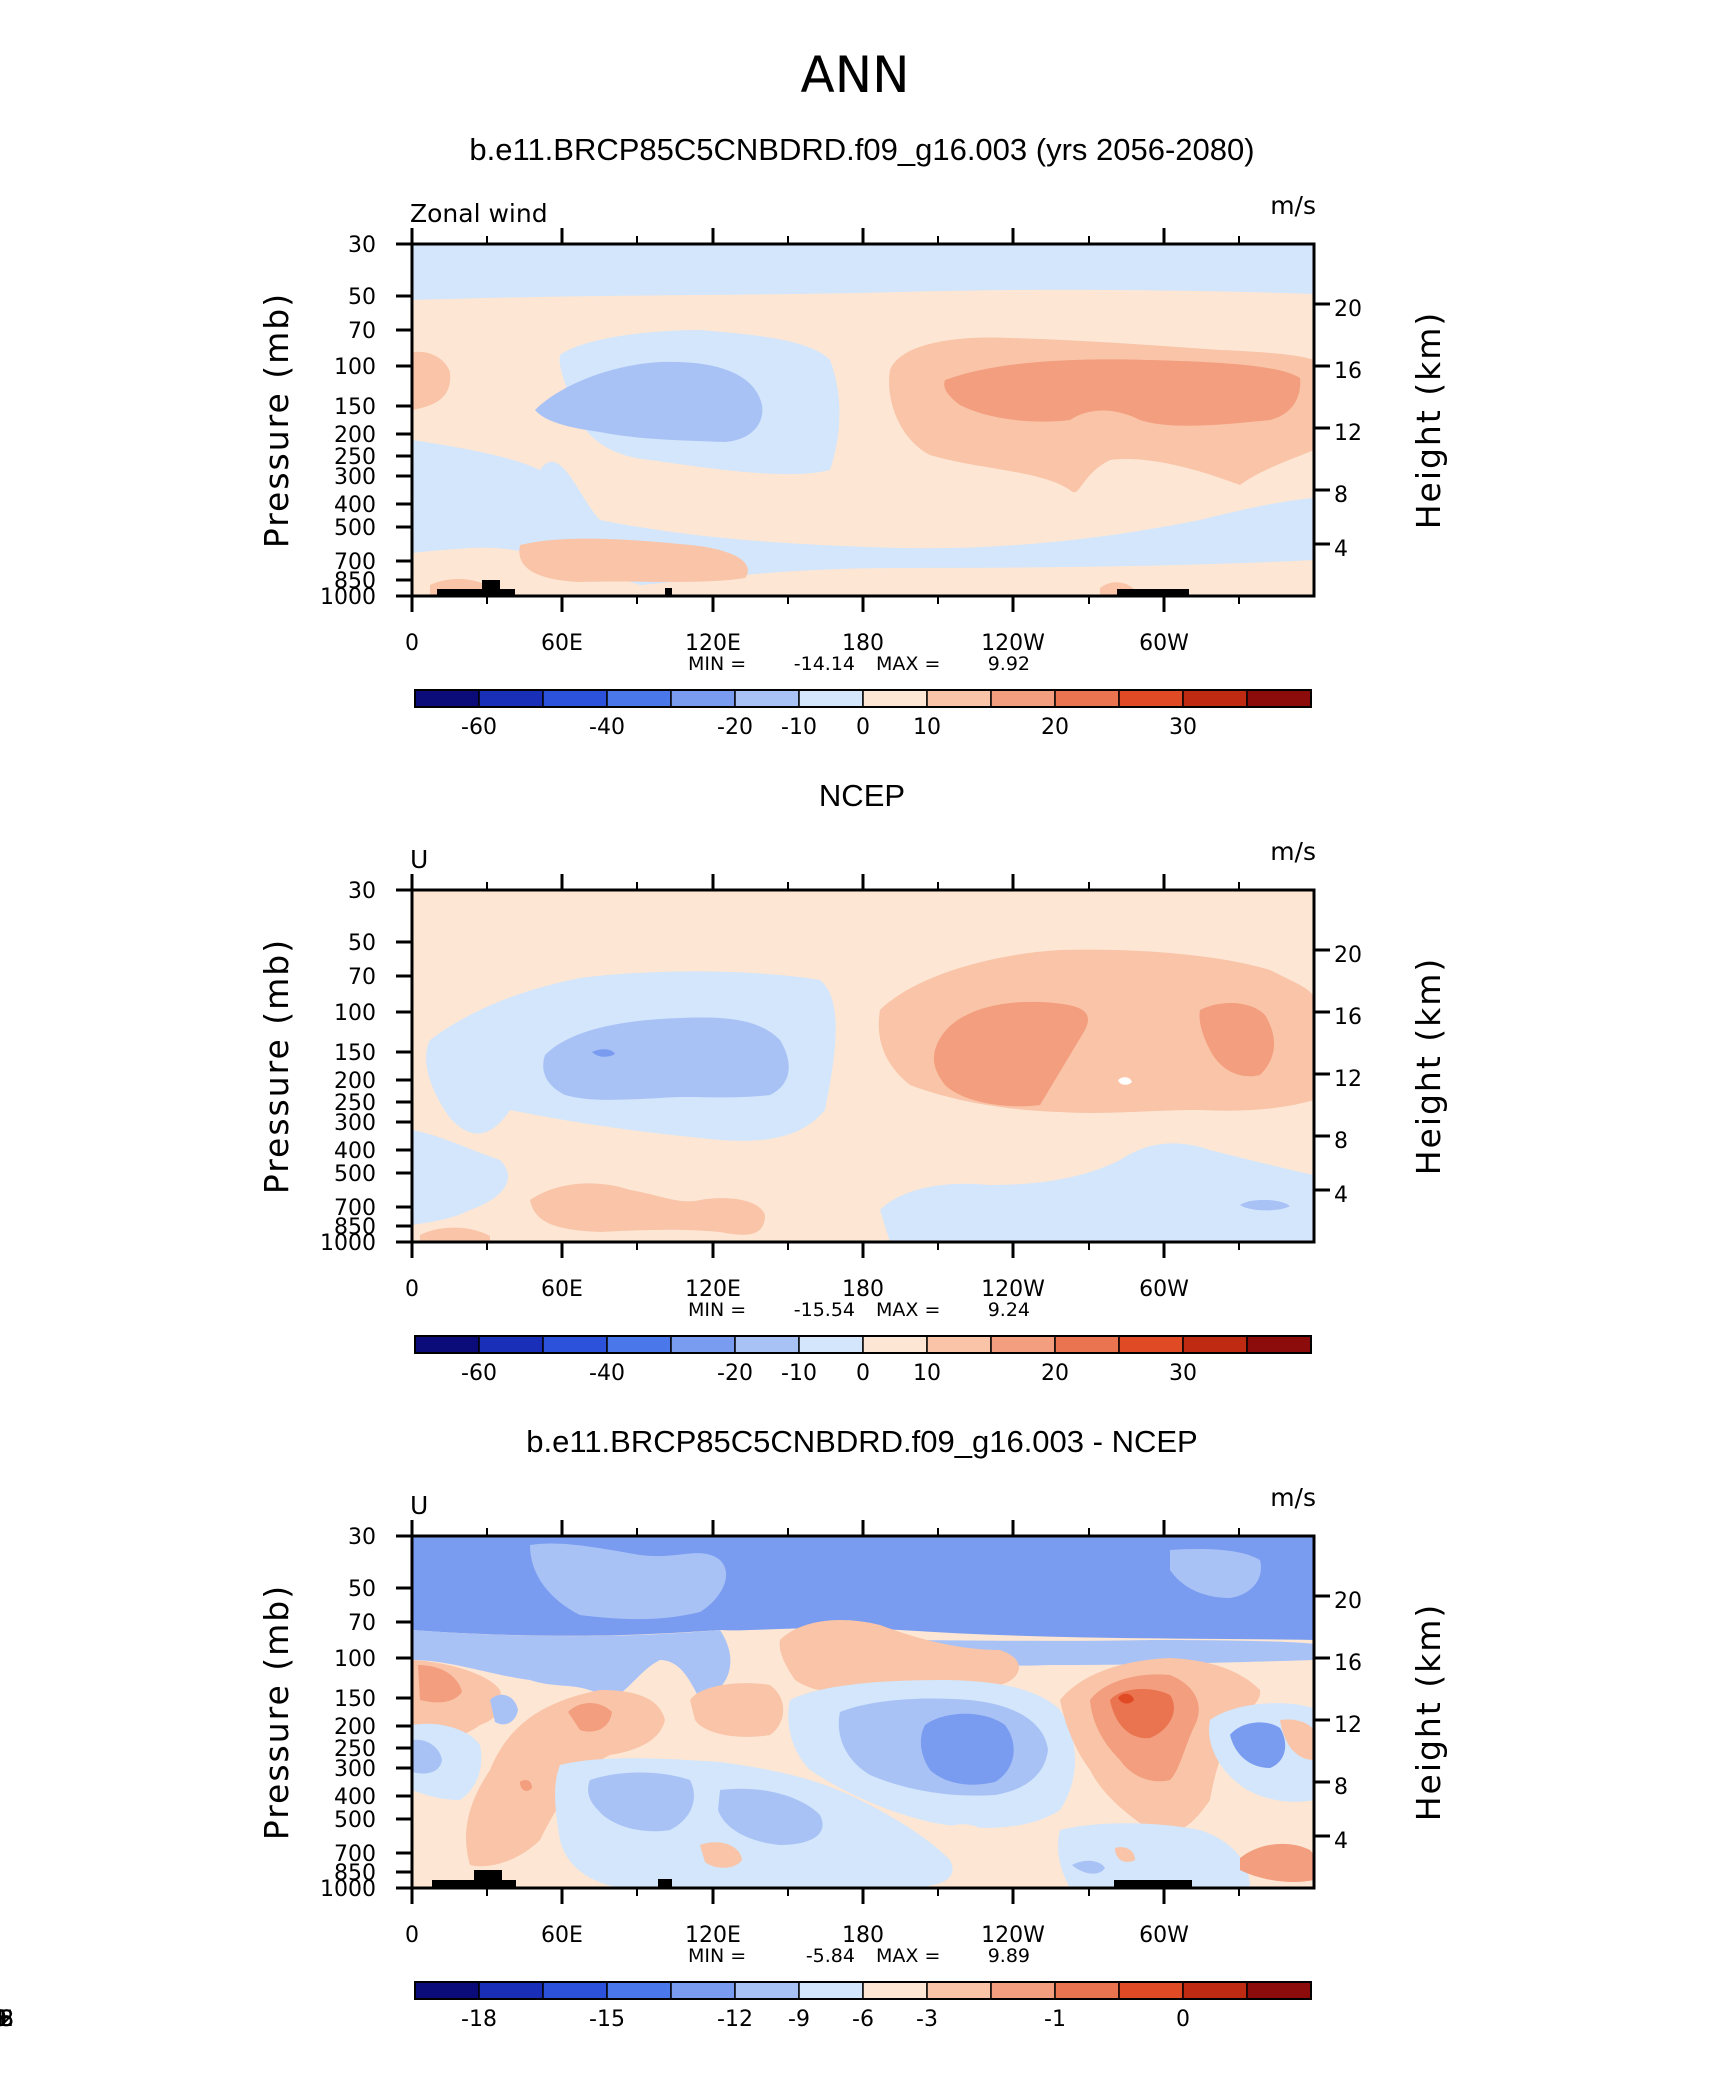 This screenshot has height=2074, width=1710. Describe the element at coordinates (799, 2019) in the screenshot. I see `colorbar-label: -9` at that location.